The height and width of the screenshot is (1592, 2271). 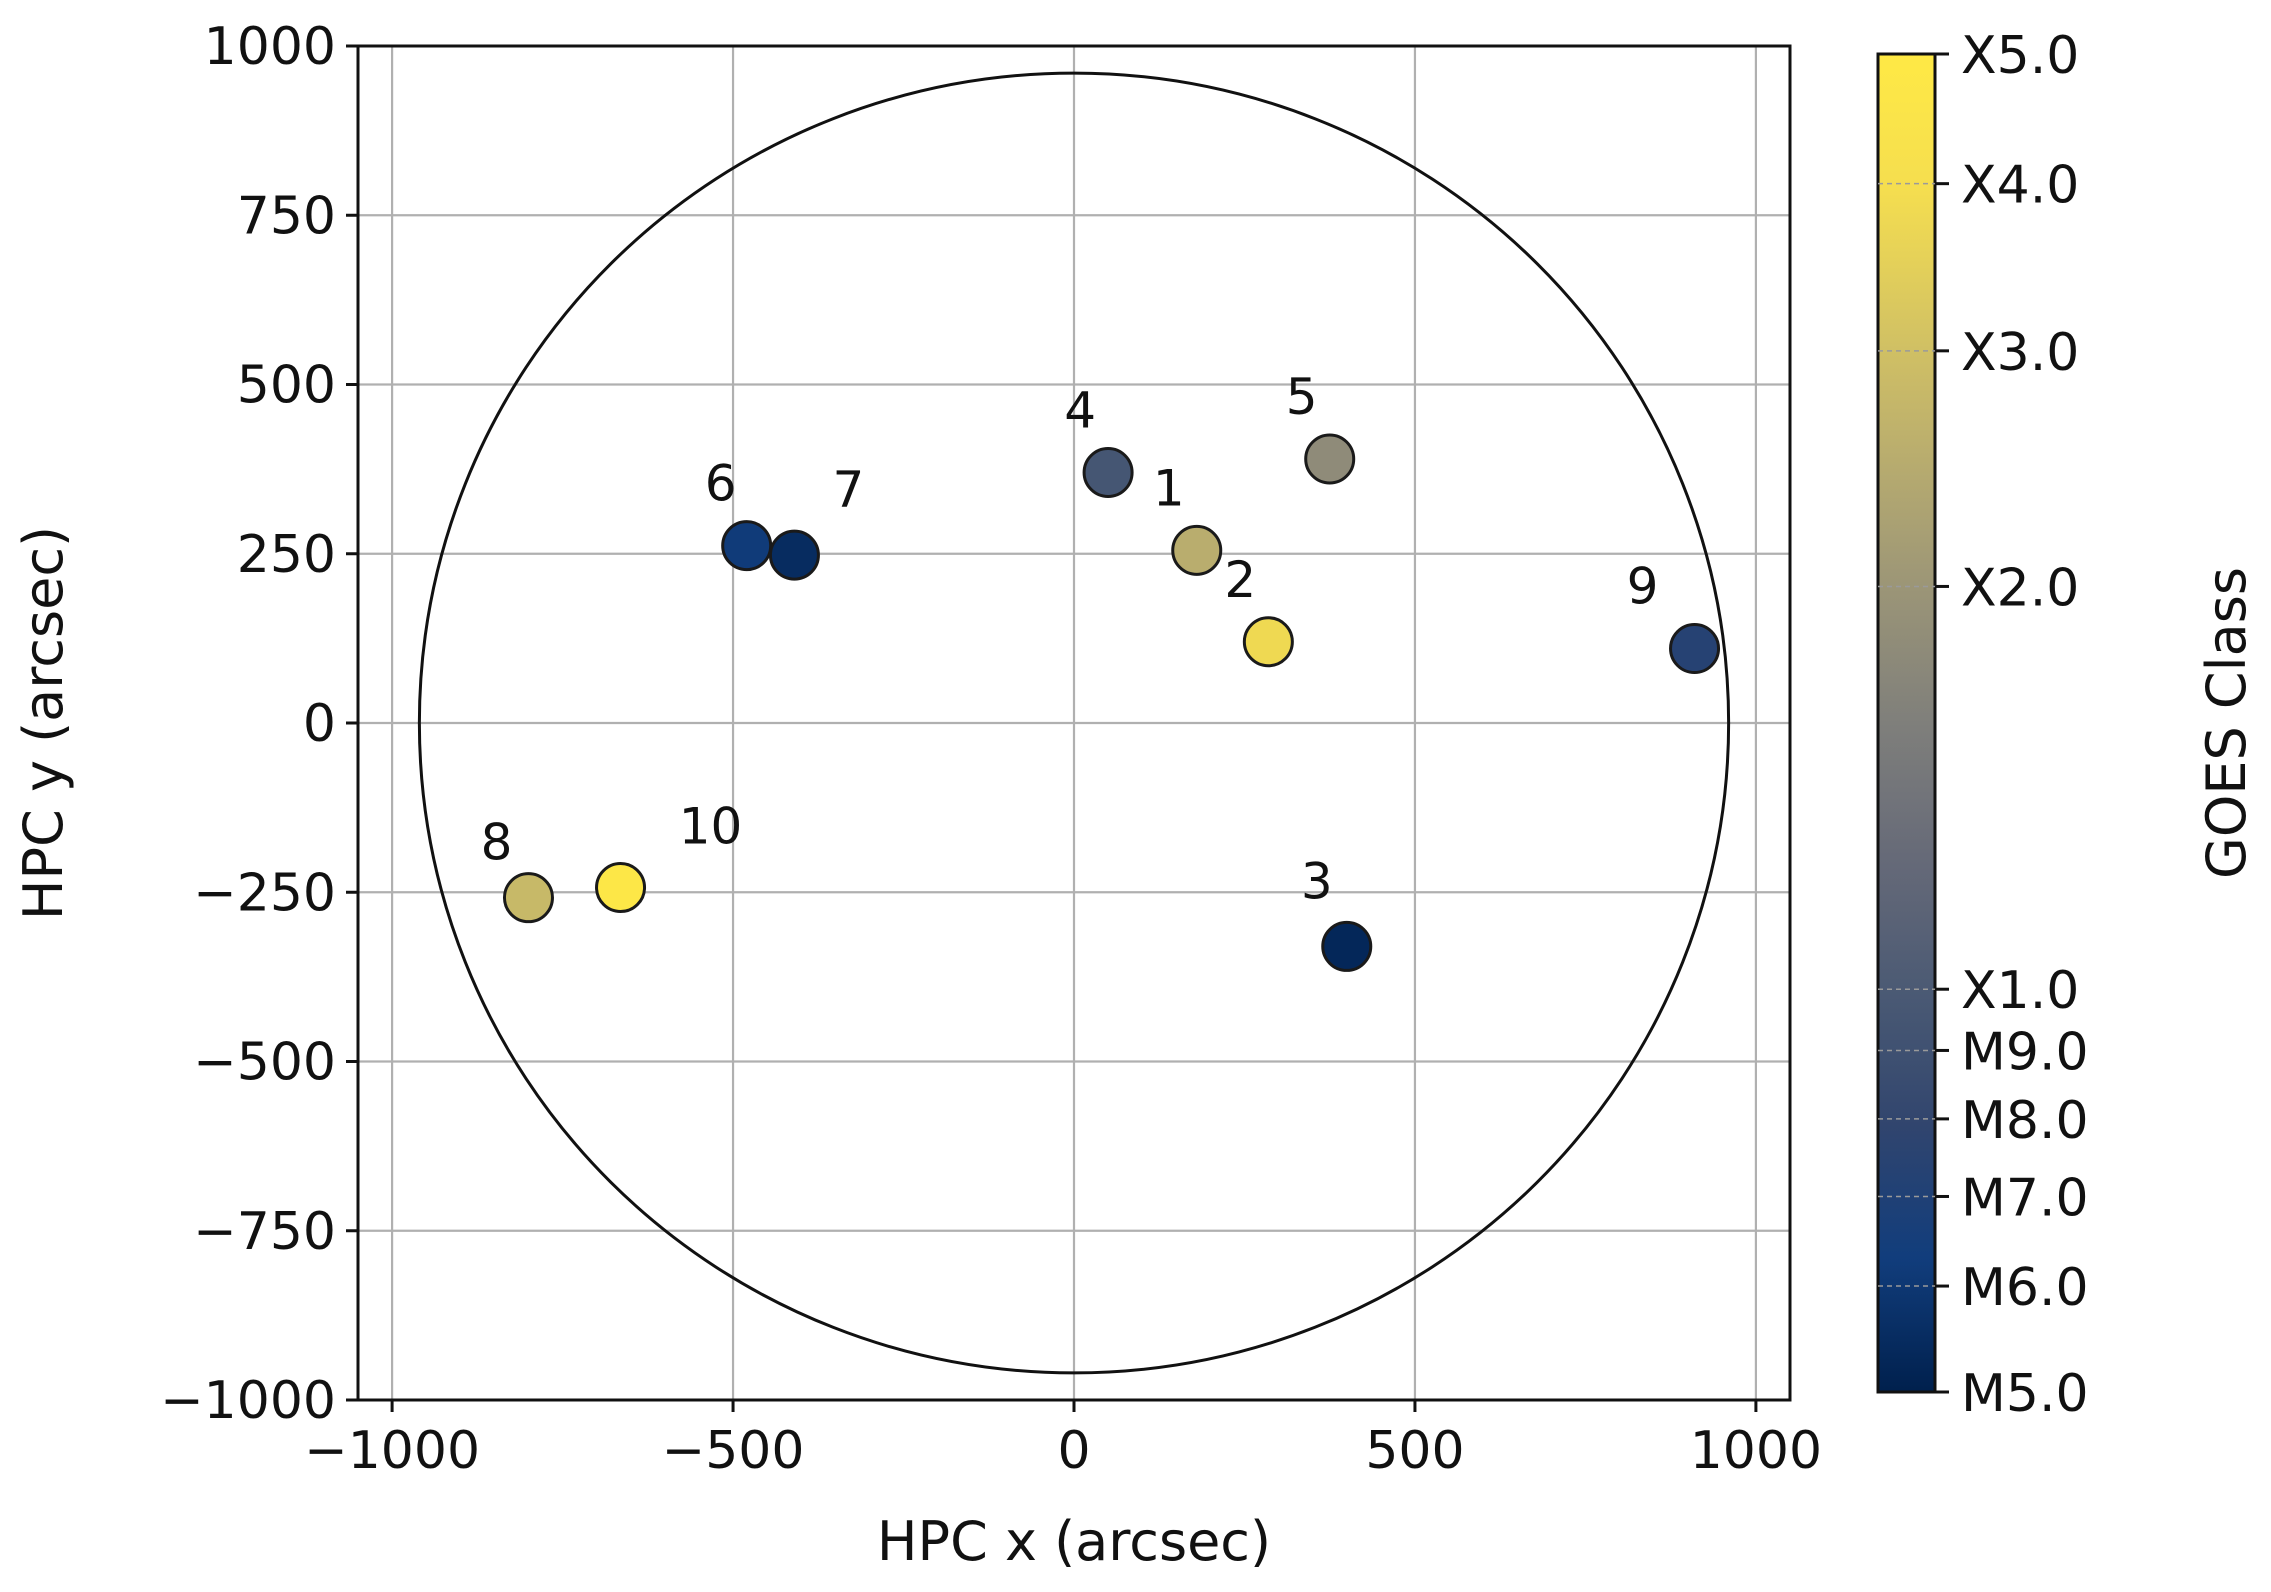 I want to click on x-tick-label: −1000, so click(x=392, y=1451).